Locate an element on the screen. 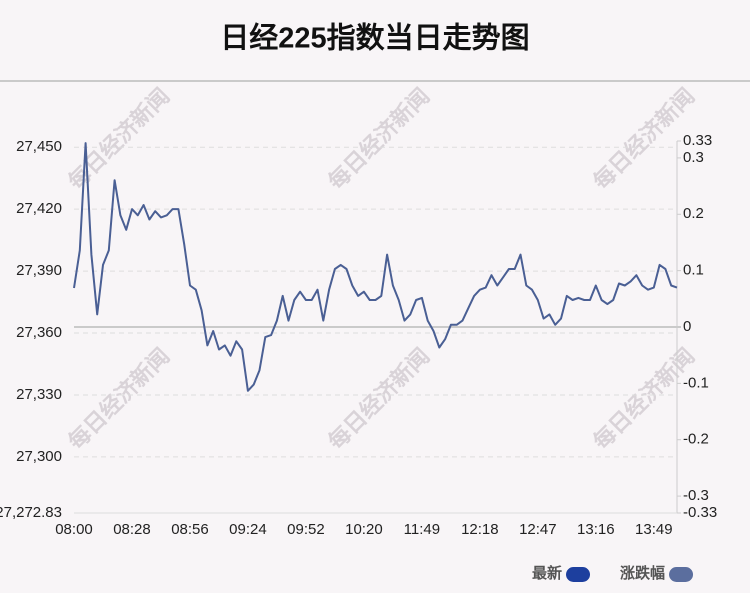 This screenshot has height=593, width=750. x-tick-label: 11:49 is located at coordinates (422, 529).